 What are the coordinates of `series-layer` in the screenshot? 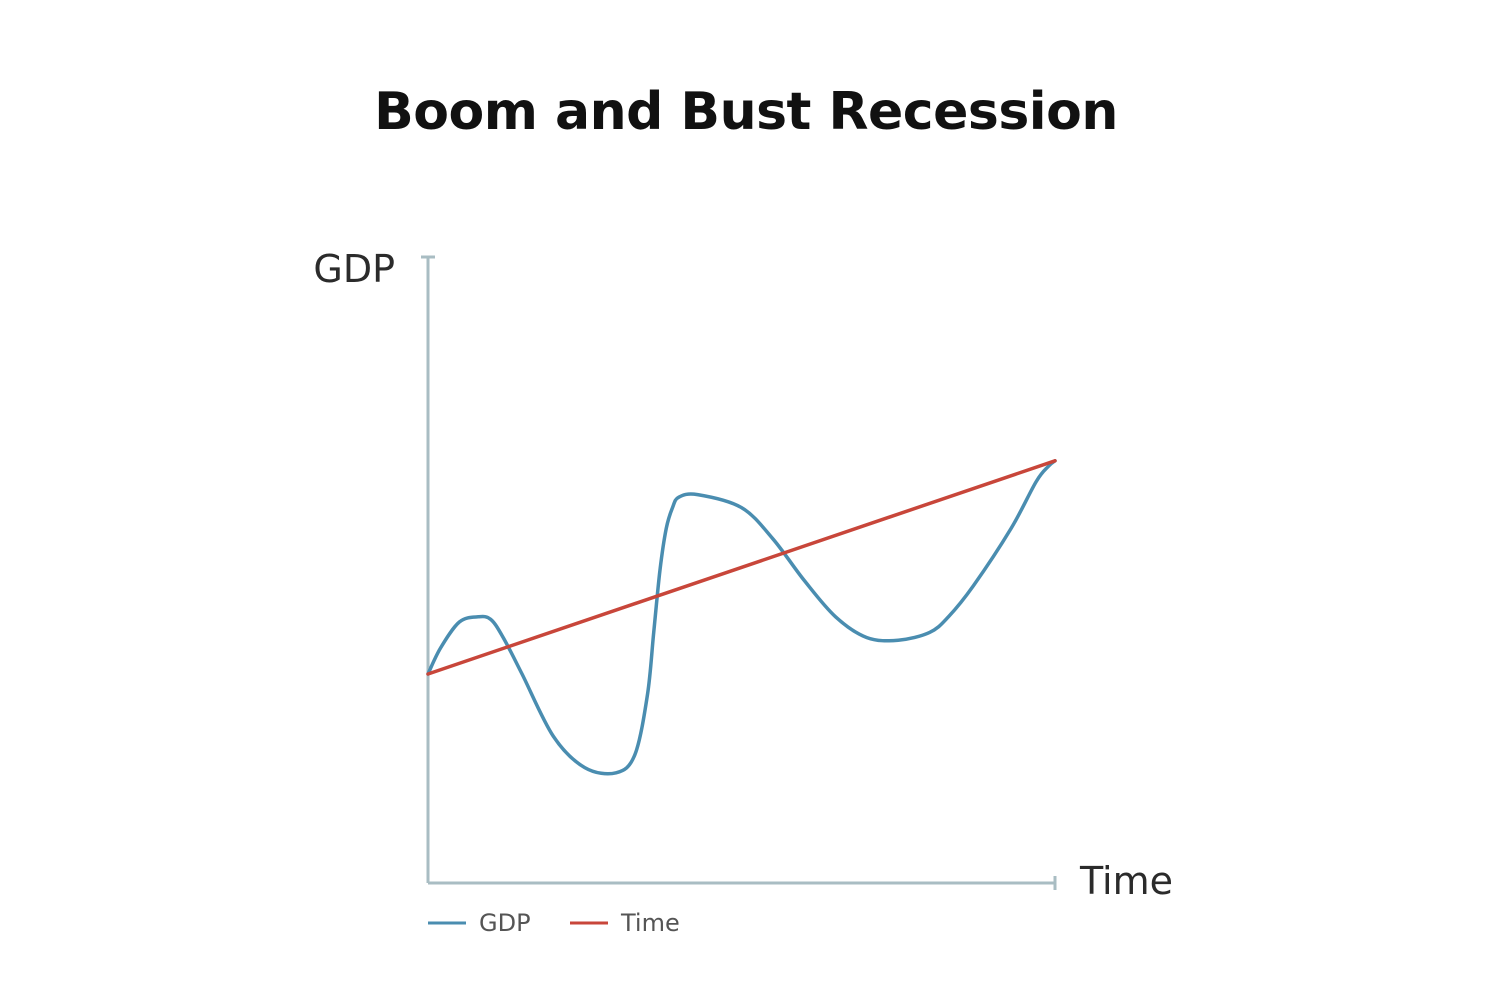 It's located at (741, 617).